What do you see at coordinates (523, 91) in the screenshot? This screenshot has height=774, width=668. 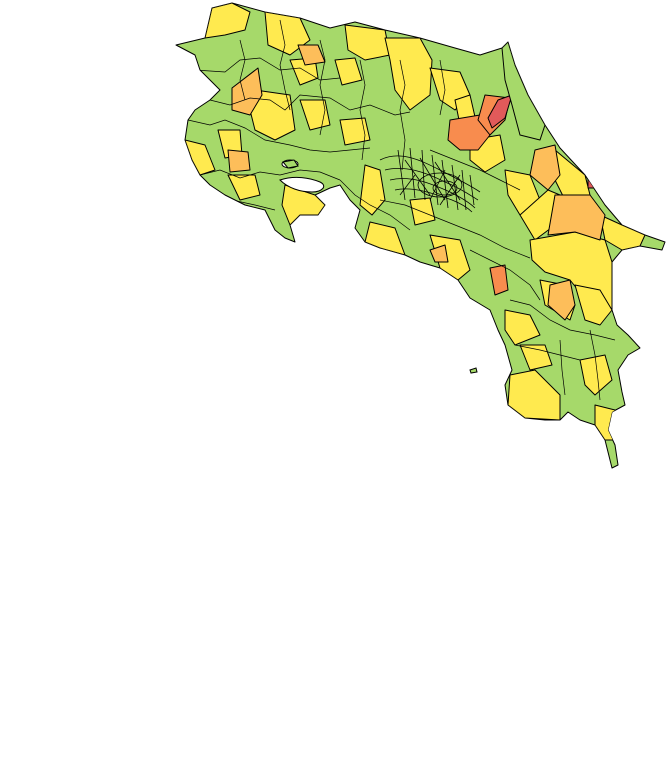 I see `district-green` at bounding box center [523, 91].